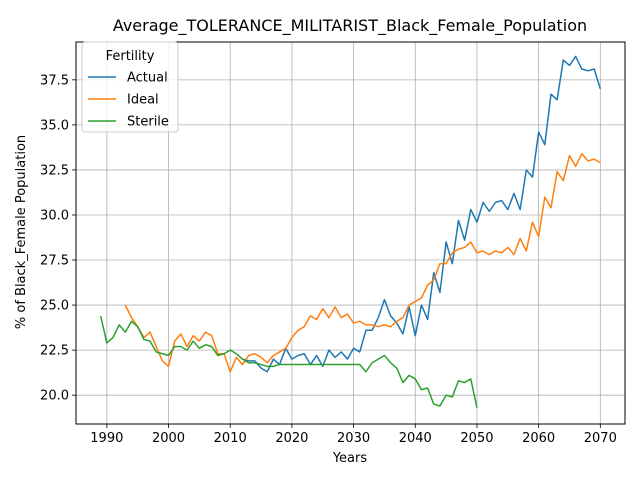 The height and width of the screenshot is (480, 640). I want to click on y-tick-label: 37.5, so click(54, 80).